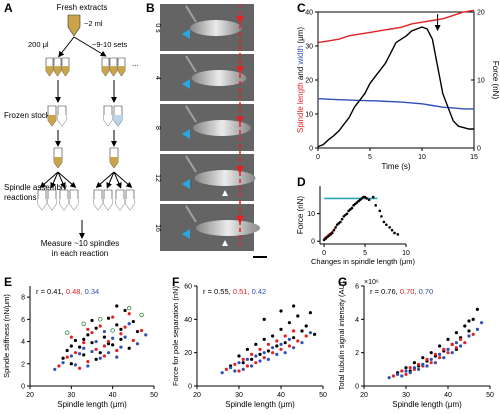 Image resolution: width=500 pixels, height=415 pixels. What do you see at coordinates (300, 215) in the screenshot?
I see `y-axis-label: Force (nN)` at bounding box center [300, 215].